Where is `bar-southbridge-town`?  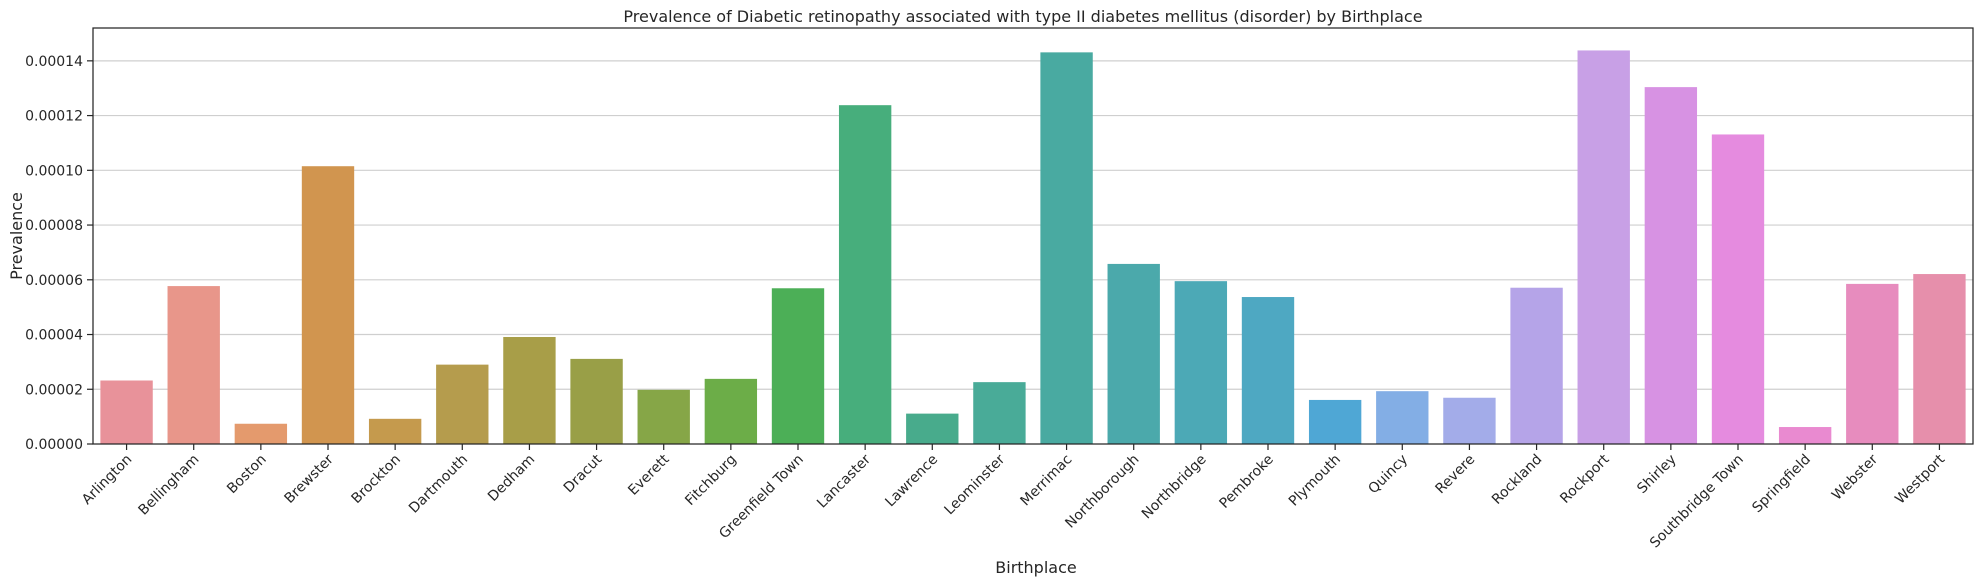
bar-southbridge-town is located at coordinates (1738, 289).